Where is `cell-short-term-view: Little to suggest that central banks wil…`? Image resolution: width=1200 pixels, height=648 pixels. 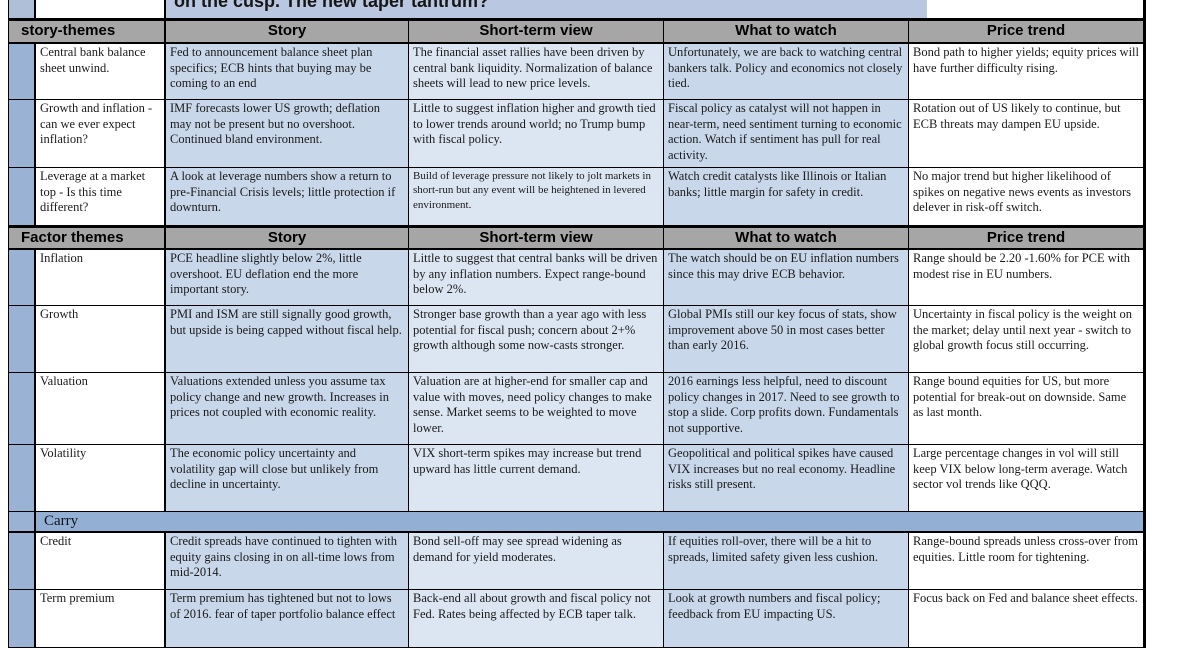 cell-short-term-view: Little to suggest that central banks wil… is located at coordinates (536, 277).